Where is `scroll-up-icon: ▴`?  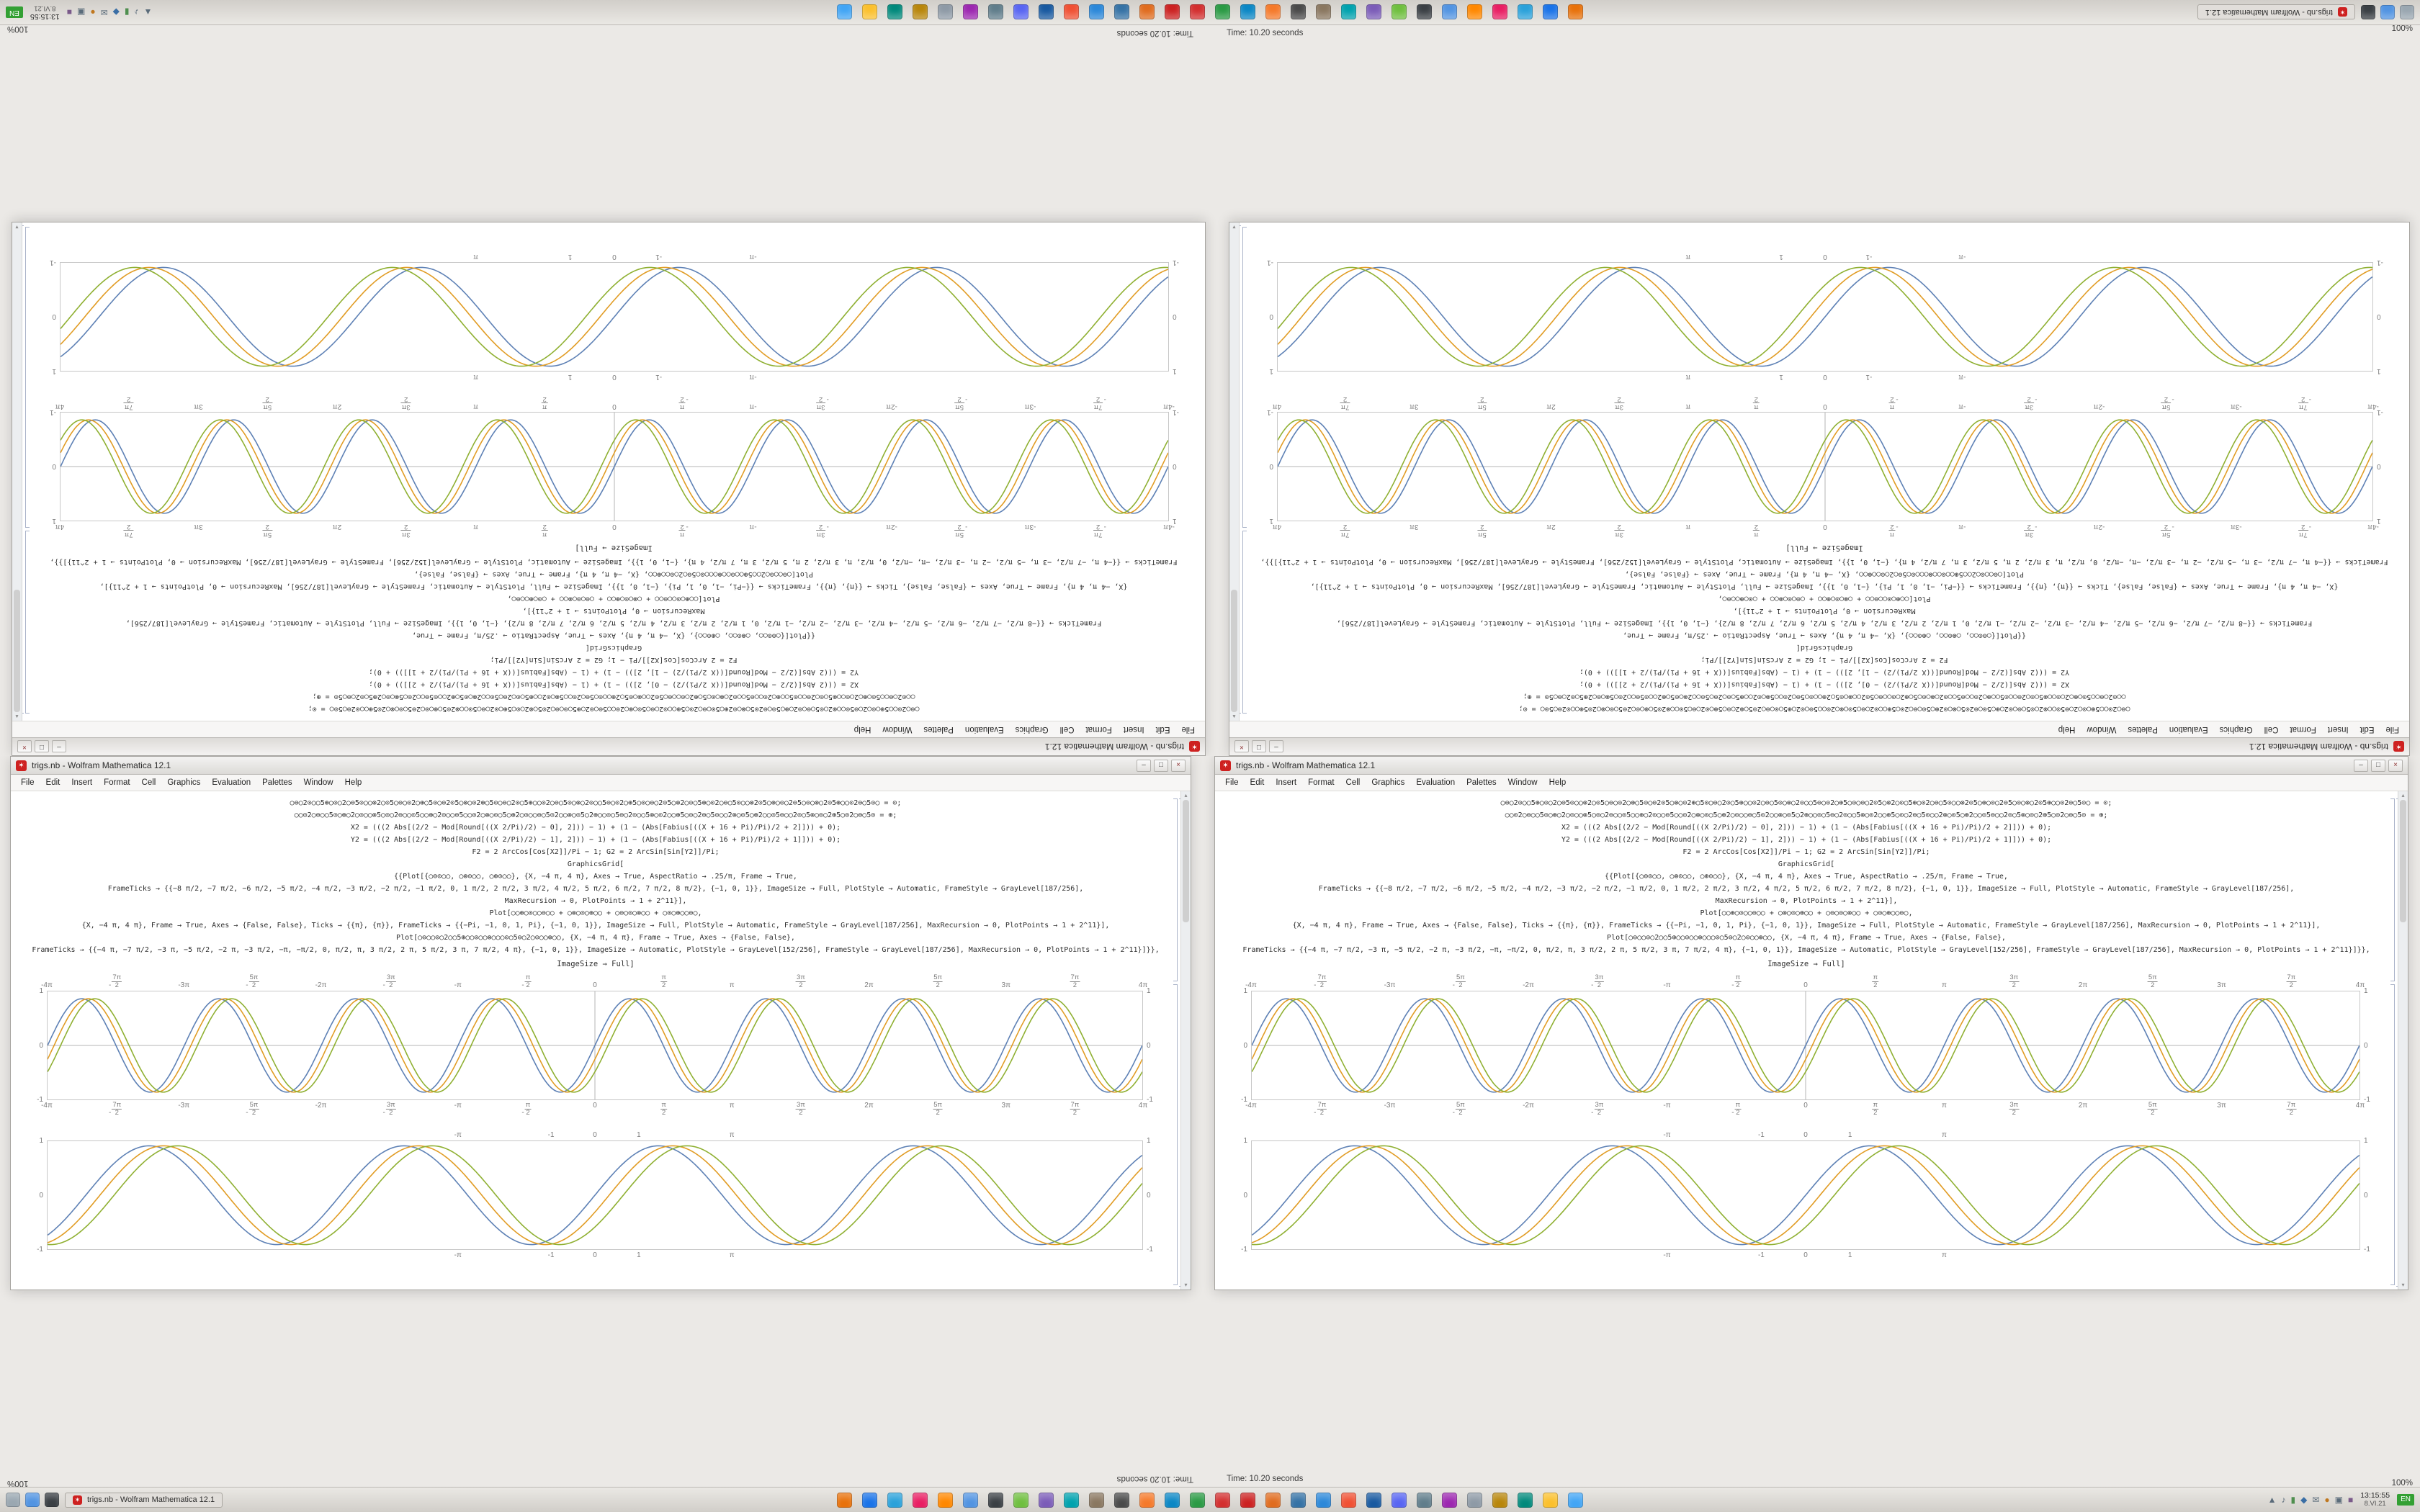 scroll-up-icon: ▴ is located at coordinates (17, 717).